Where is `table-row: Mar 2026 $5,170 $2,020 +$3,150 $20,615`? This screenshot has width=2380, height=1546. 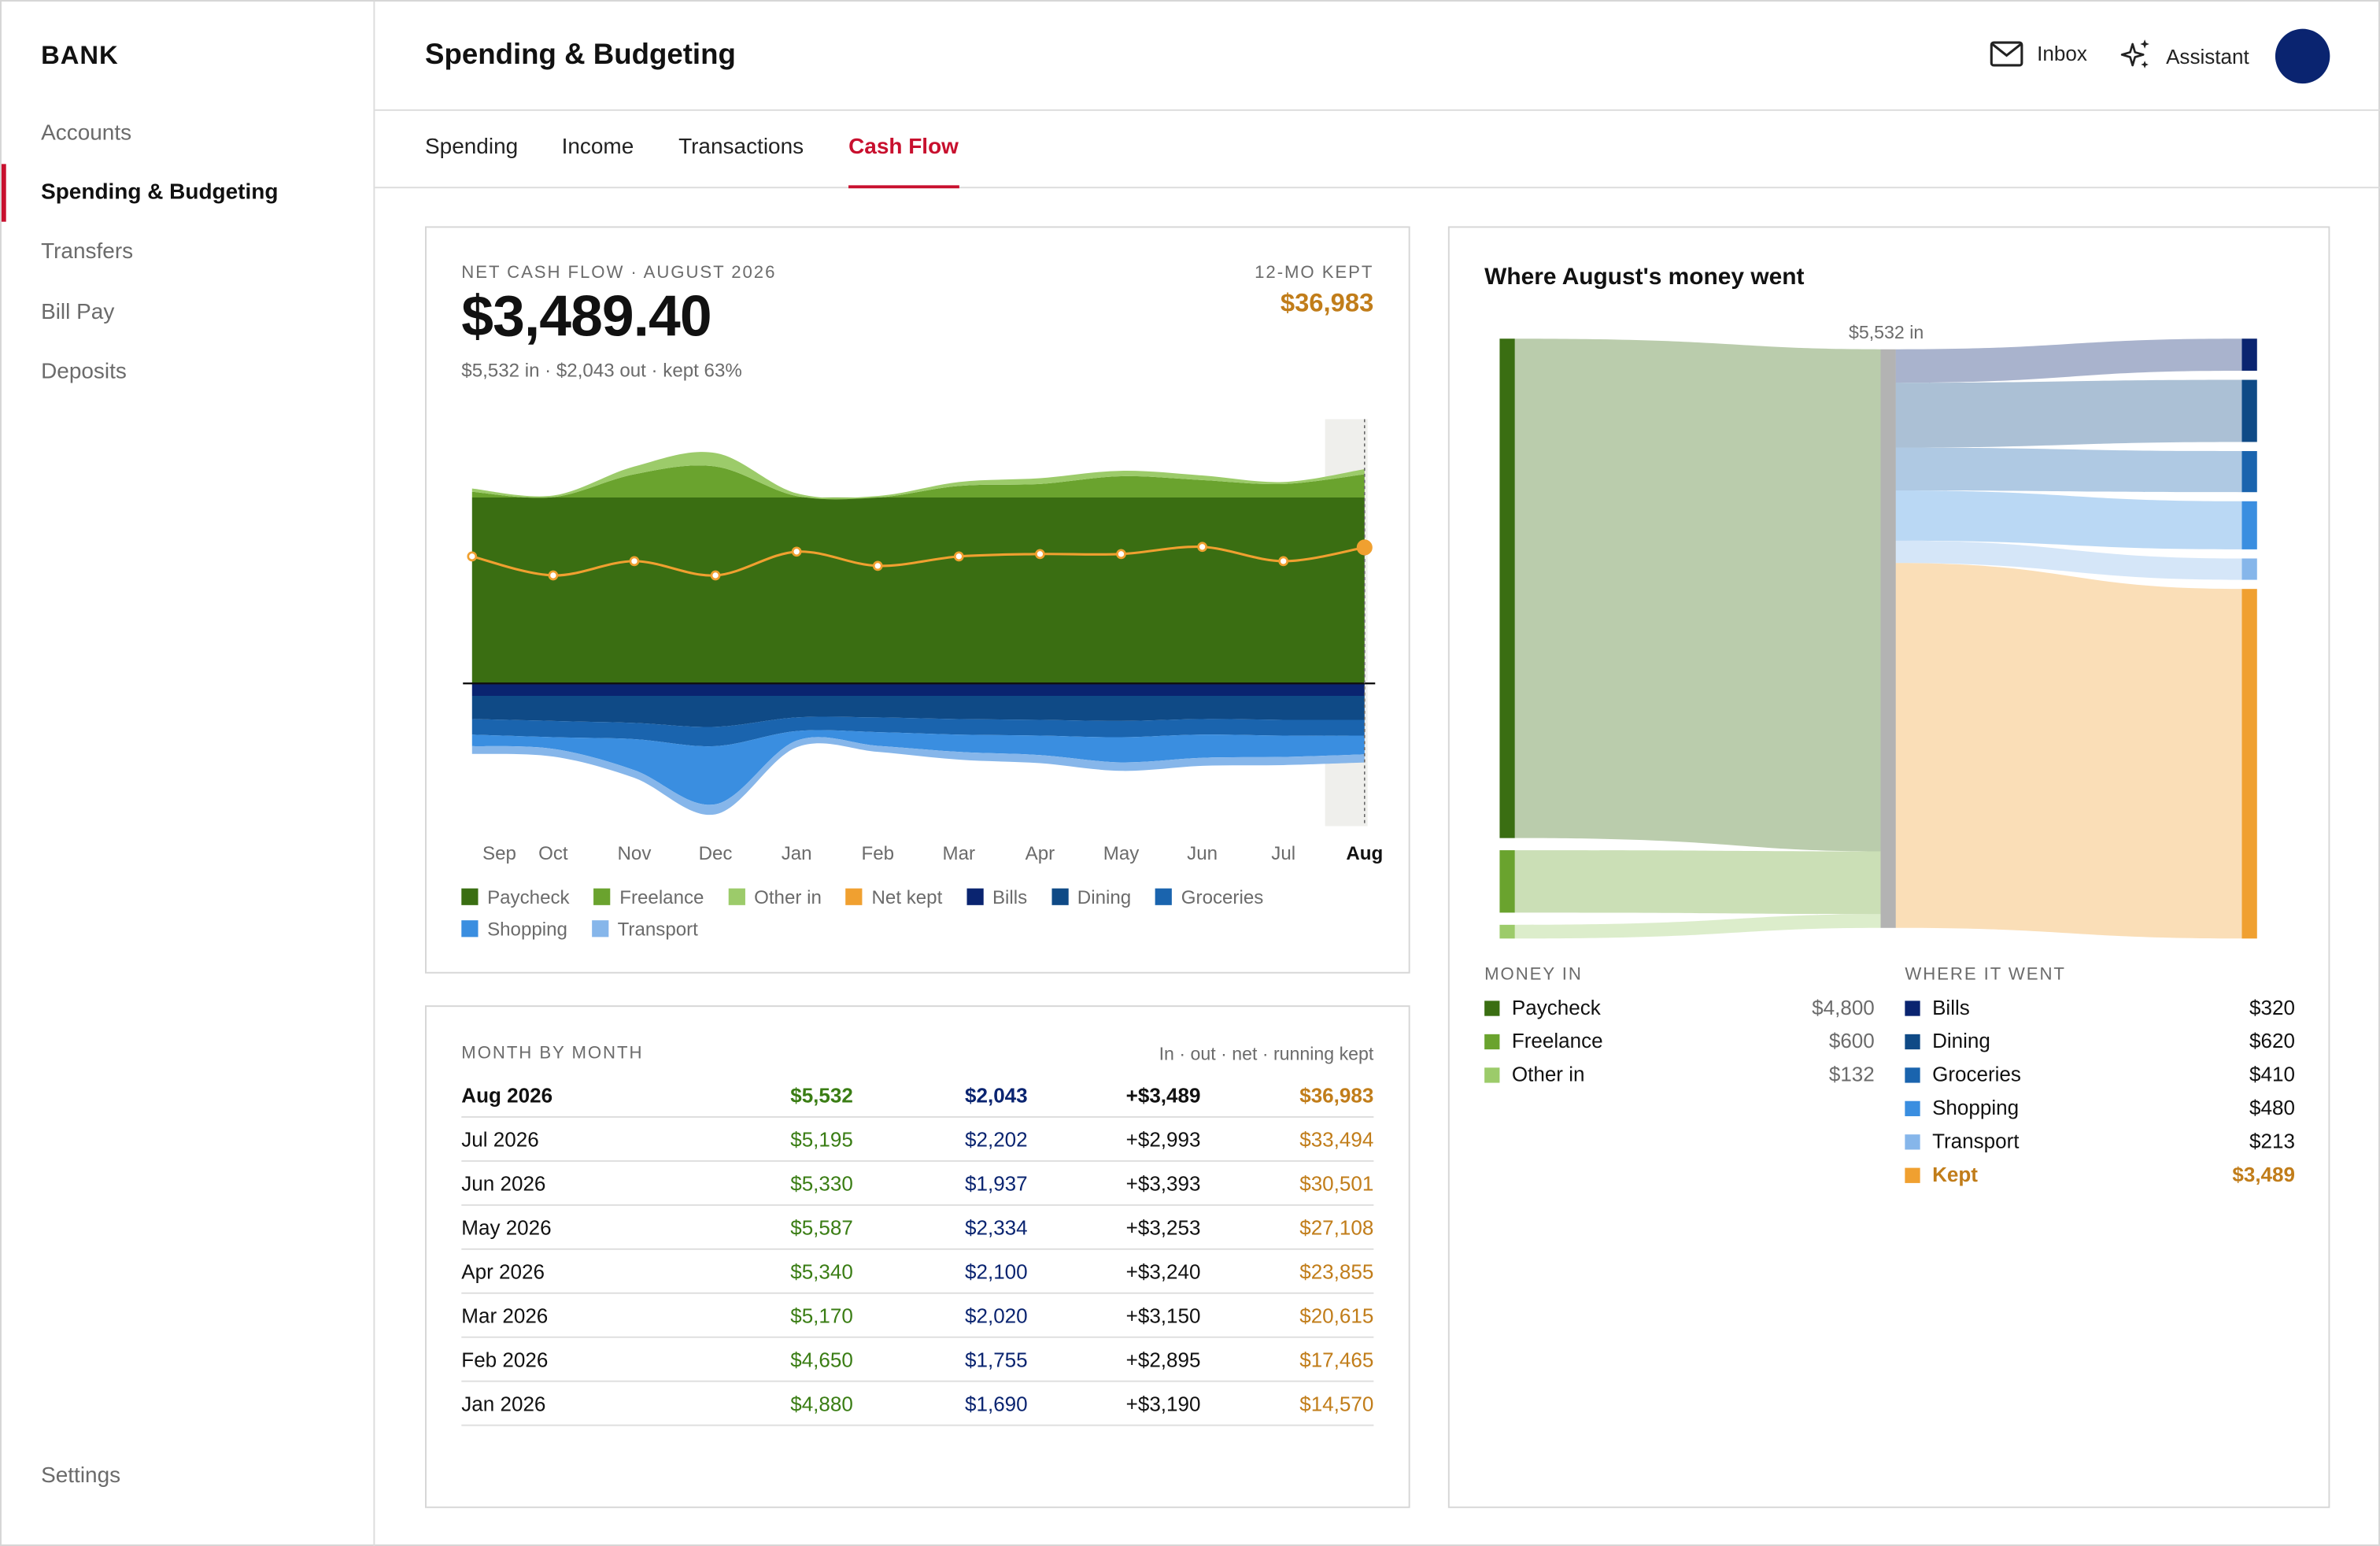 table-row: Mar 2026 $5,170 $2,020 +$3,150 $20,615 is located at coordinates (917, 1316).